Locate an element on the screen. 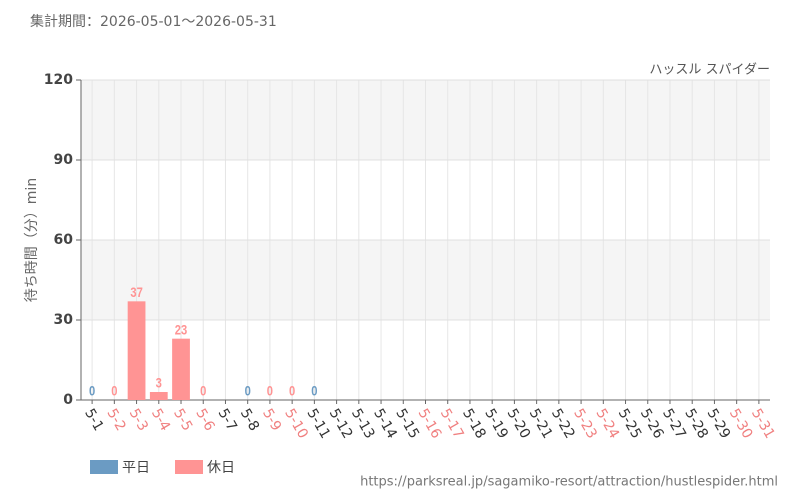  y-tick-label: 60 is located at coordinates (64, 240).